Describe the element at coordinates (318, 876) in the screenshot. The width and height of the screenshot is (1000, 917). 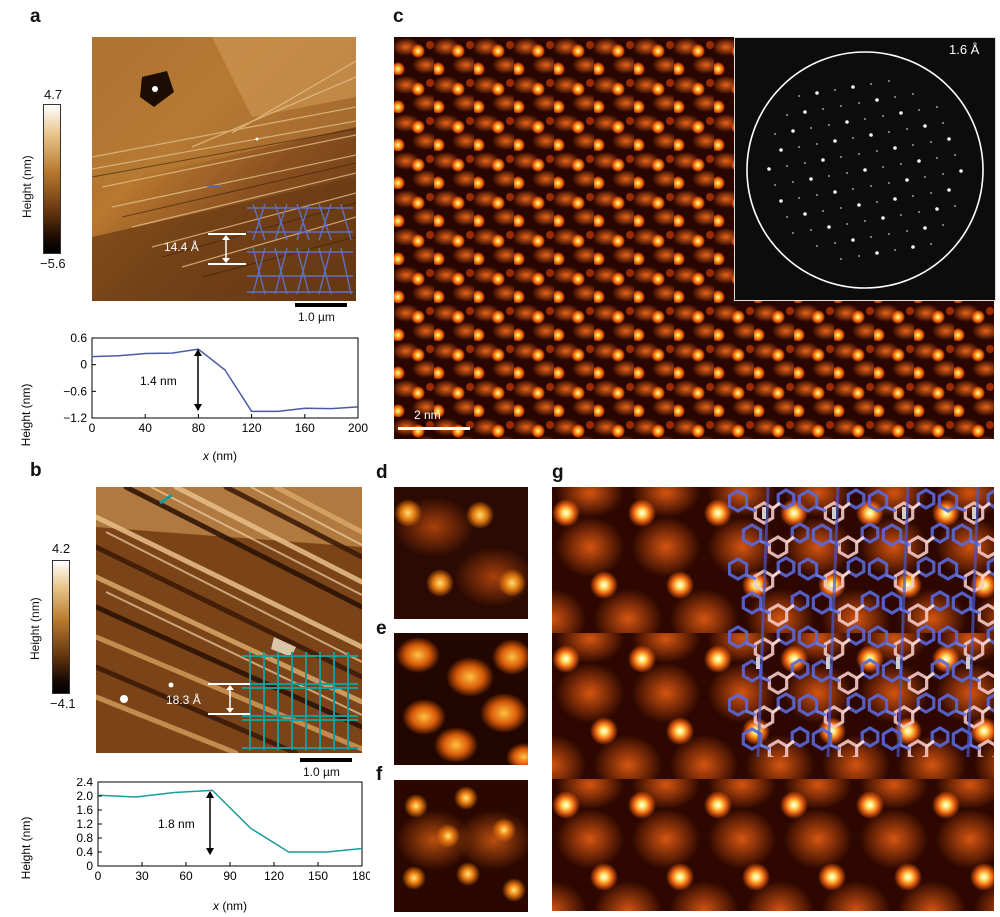
I see `x-tick-label: 150` at that location.